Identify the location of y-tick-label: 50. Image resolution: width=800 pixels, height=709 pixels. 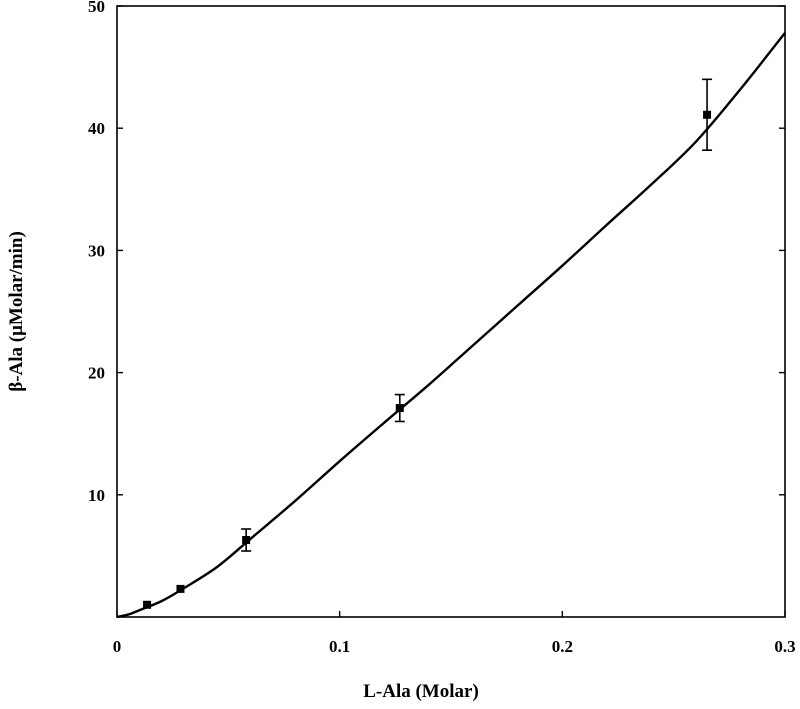
(96, 8).